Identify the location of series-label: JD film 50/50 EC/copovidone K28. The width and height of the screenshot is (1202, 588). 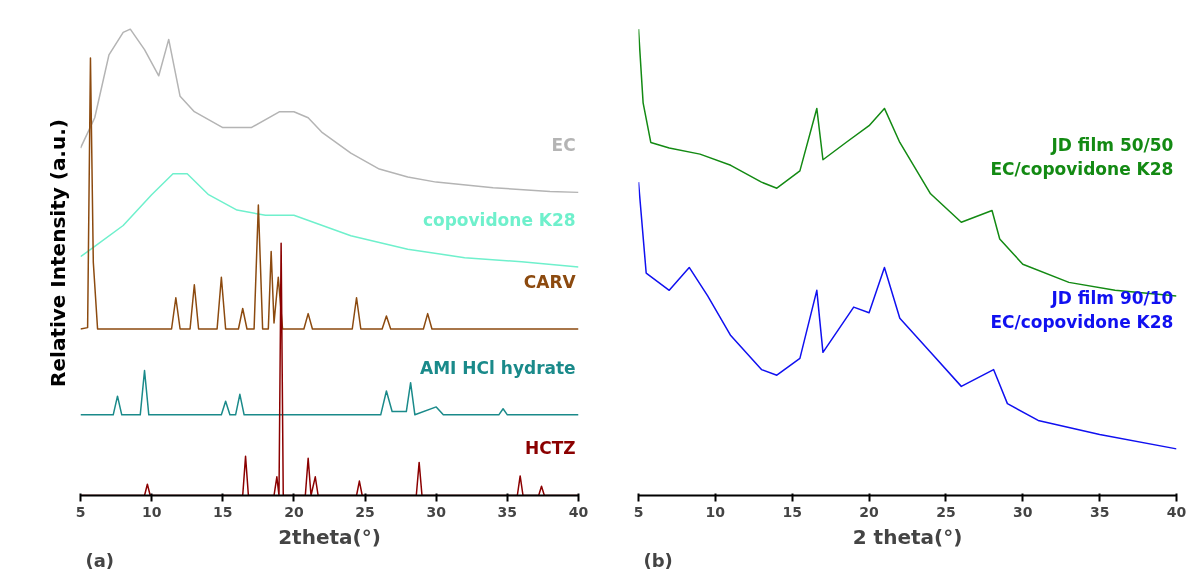
(1082, 157).